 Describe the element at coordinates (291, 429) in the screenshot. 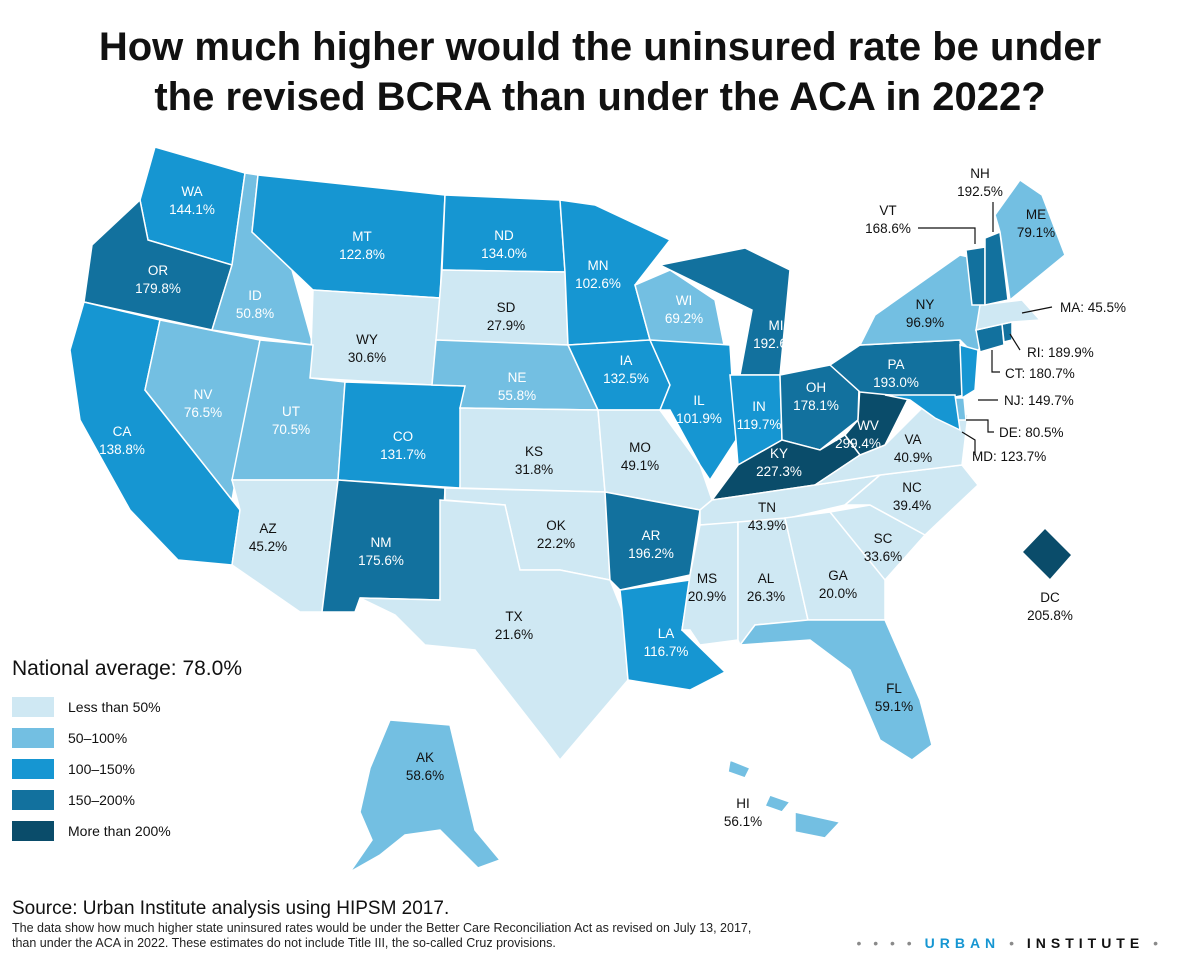

I see `value-ut: 70.5%` at that location.